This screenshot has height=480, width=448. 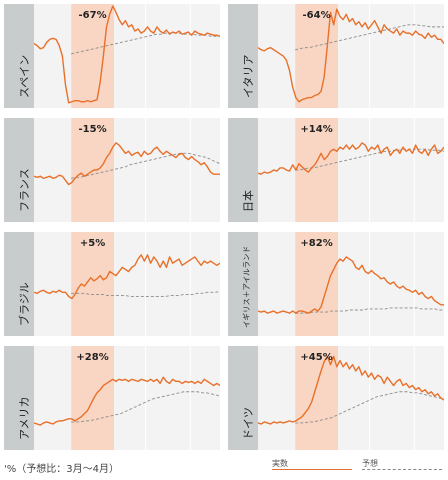 I want to click on country-label-column: 日本, so click(x=243, y=170).